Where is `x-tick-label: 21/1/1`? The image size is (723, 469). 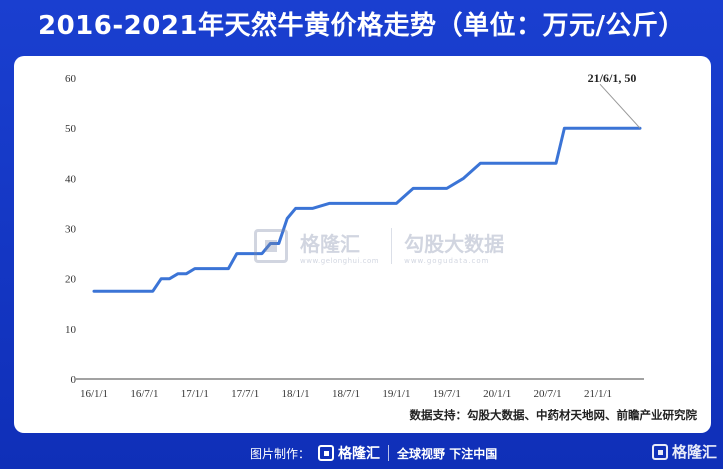 x-tick-label: 21/1/1 is located at coordinates (598, 394).